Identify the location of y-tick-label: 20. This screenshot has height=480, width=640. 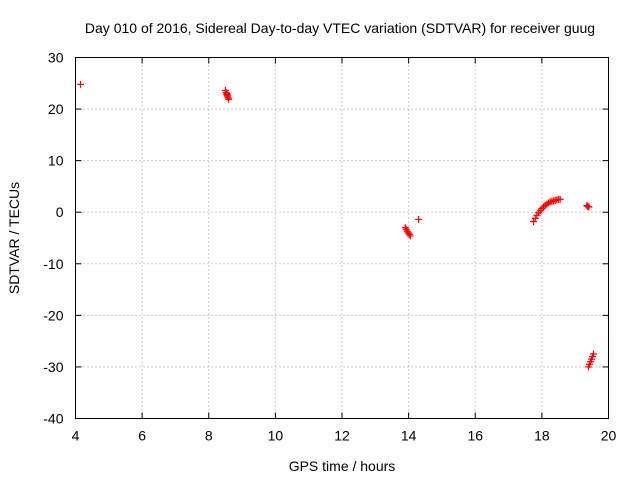
(56, 109).